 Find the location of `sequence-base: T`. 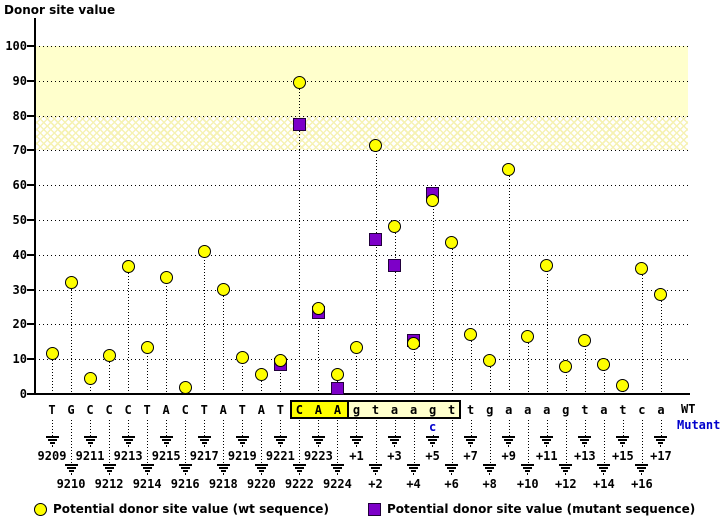

sequence-base: T is located at coordinates (52, 410).